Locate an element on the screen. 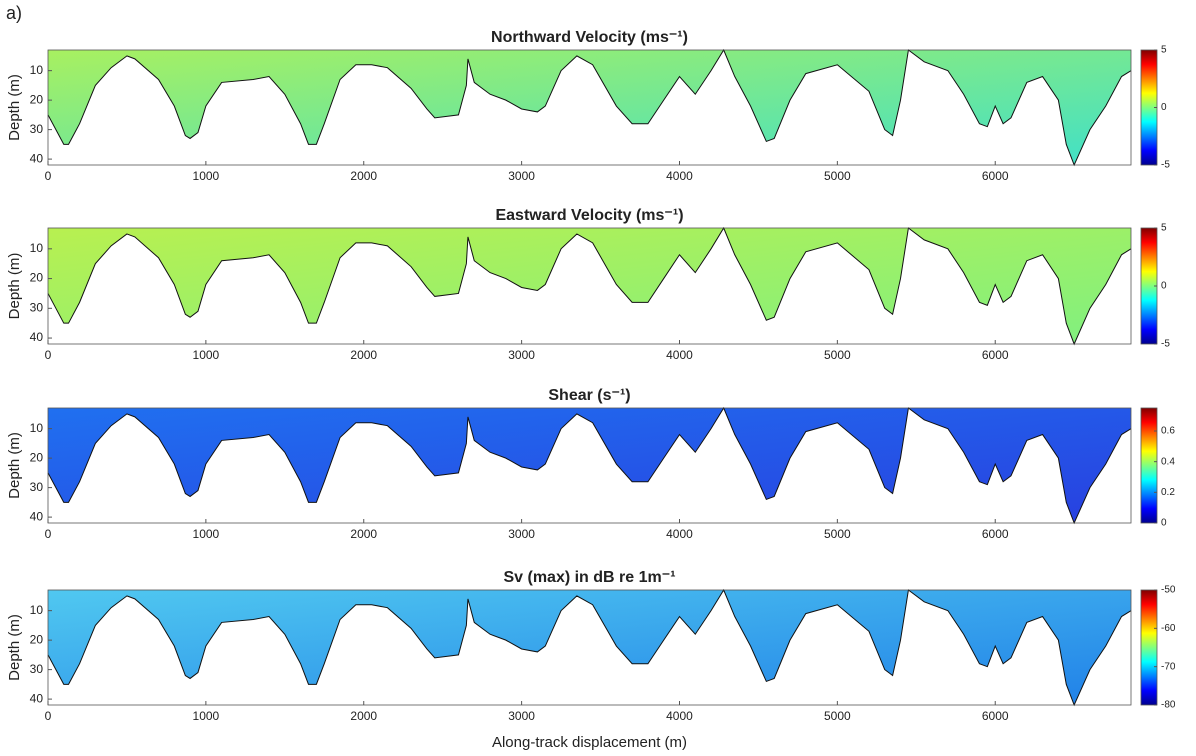 The height and width of the screenshot is (756, 1196). colorbar-tick-label: -70 is located at coordinates (1168, 666).